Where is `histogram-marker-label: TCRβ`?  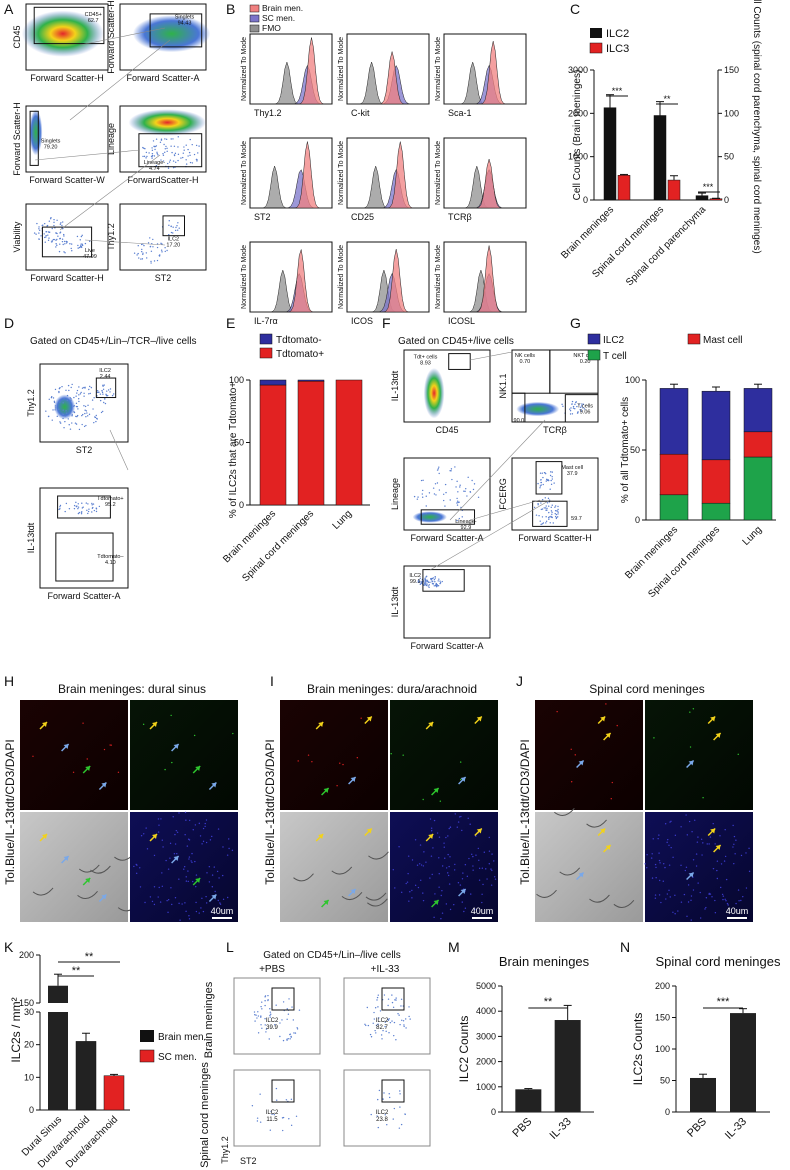 histogram-marker-label: TCRβ is located at coordinates (460, 217).